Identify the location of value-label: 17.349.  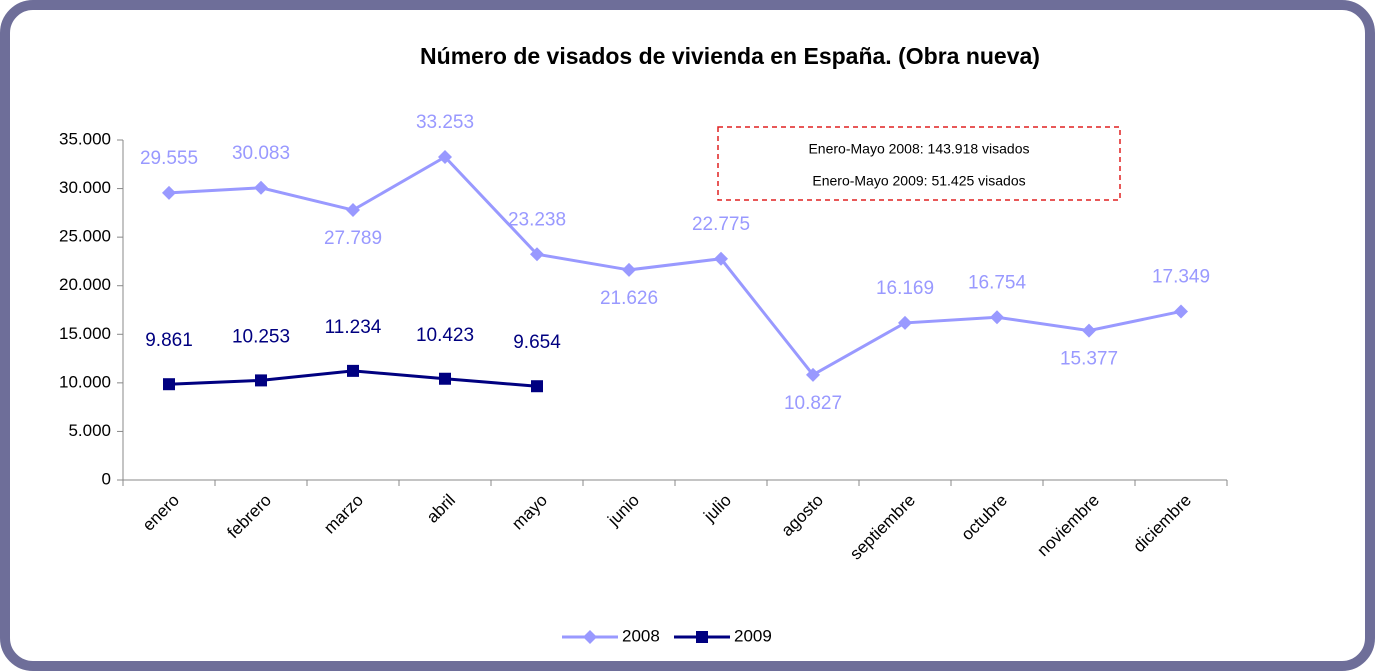
(1181, 276).